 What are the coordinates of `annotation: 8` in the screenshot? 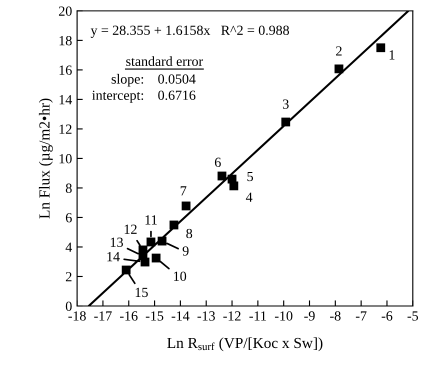 It's located at (189, 233).